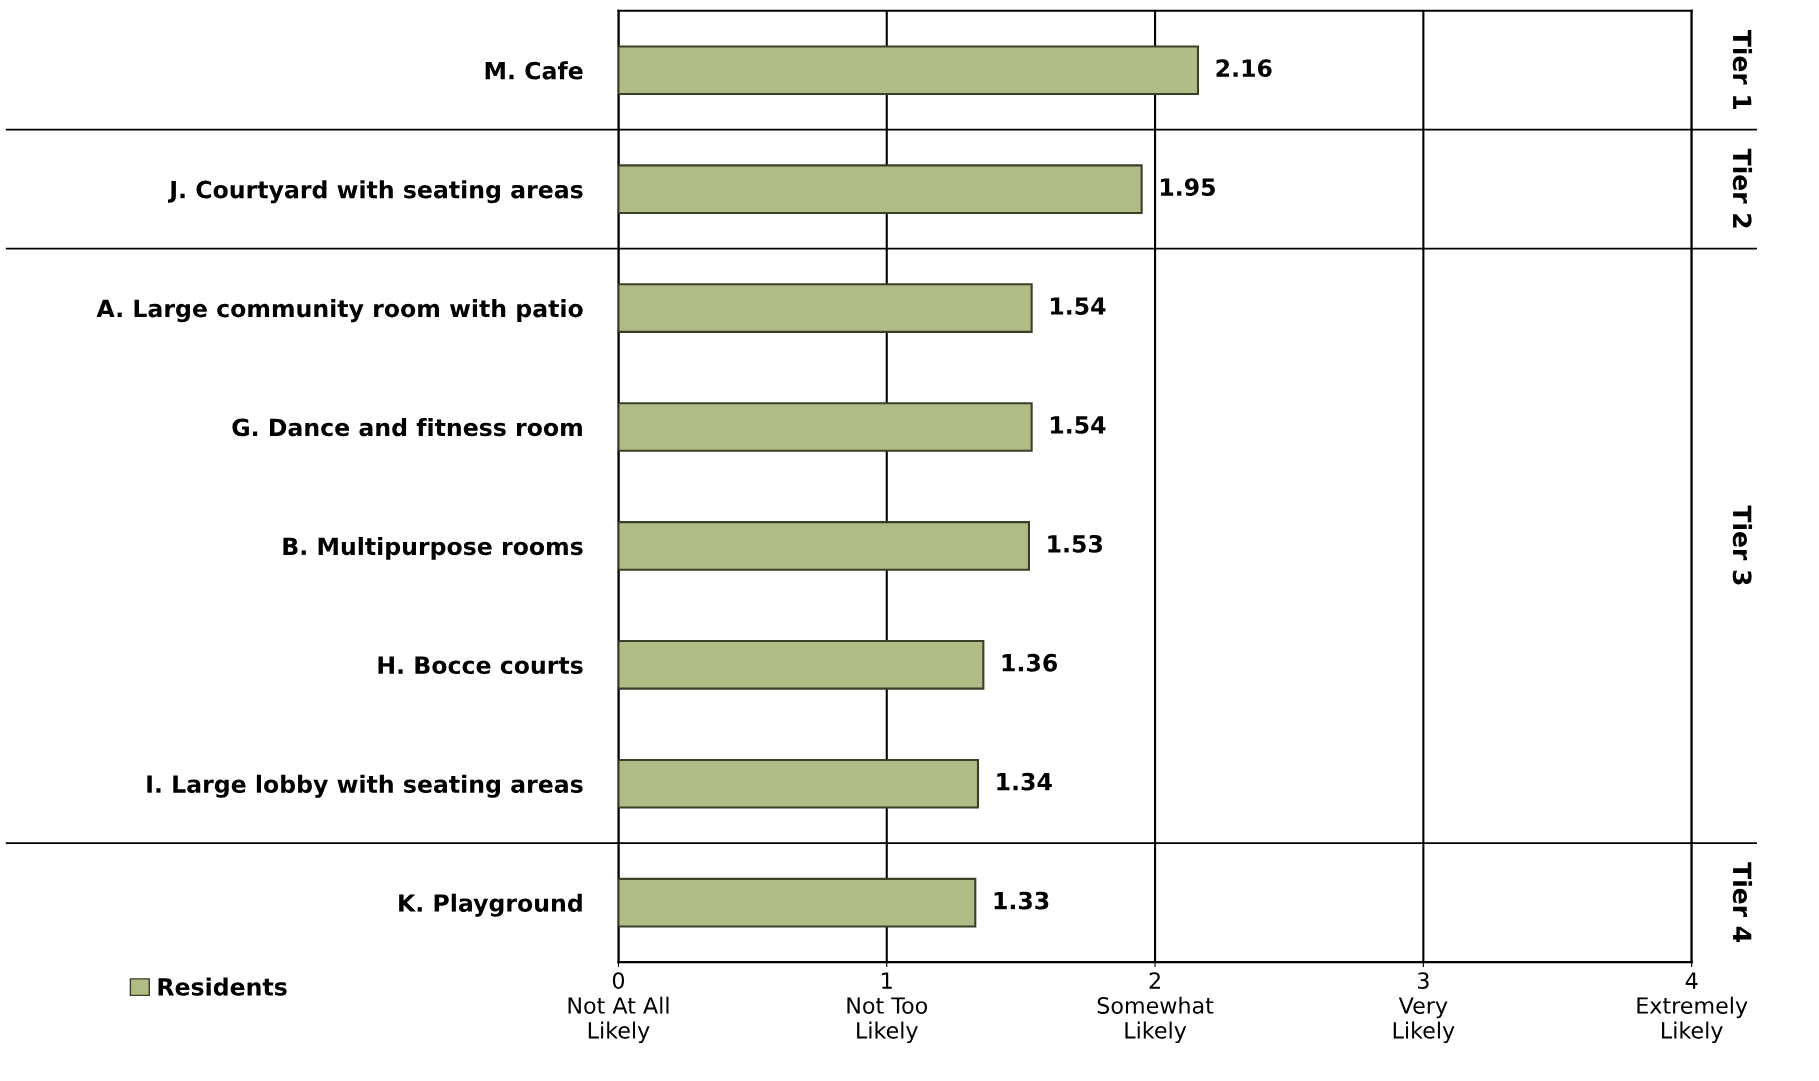  I want to click on x-tick-label: 0 Not At All Likely, so click(618, 1008).